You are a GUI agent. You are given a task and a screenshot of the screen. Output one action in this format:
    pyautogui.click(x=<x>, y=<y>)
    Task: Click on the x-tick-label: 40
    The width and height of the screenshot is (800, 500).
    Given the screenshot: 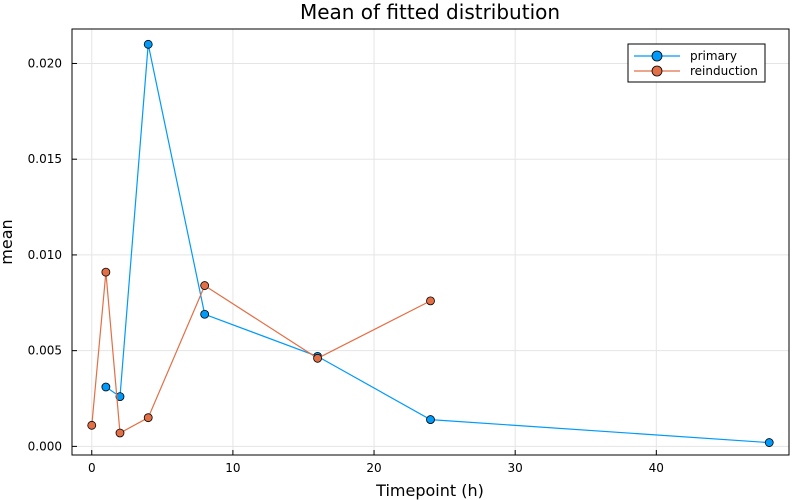 What is the action you would take?
    pyautogui.click(x=656, y=468)
    